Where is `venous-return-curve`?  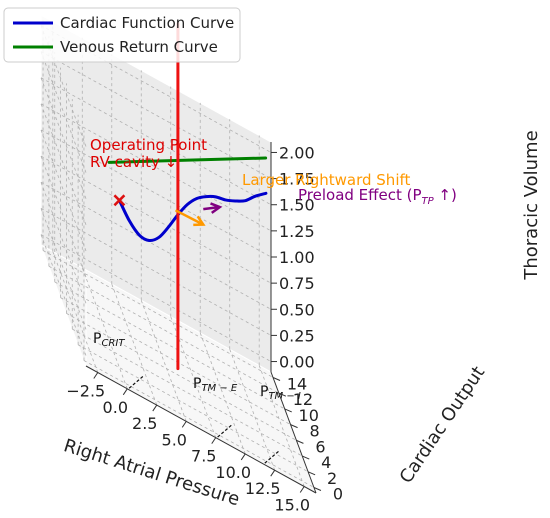
venous-return-curve is located at coordinates (187, 160).